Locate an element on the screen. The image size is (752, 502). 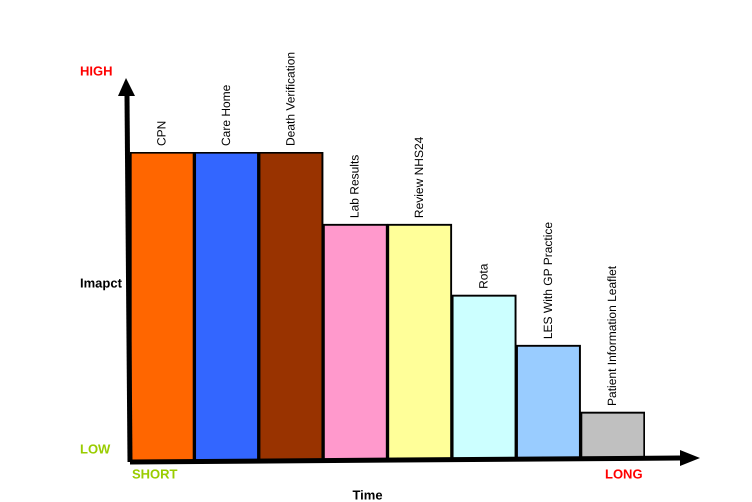
text: LOW is located at coordinates (96, 449).